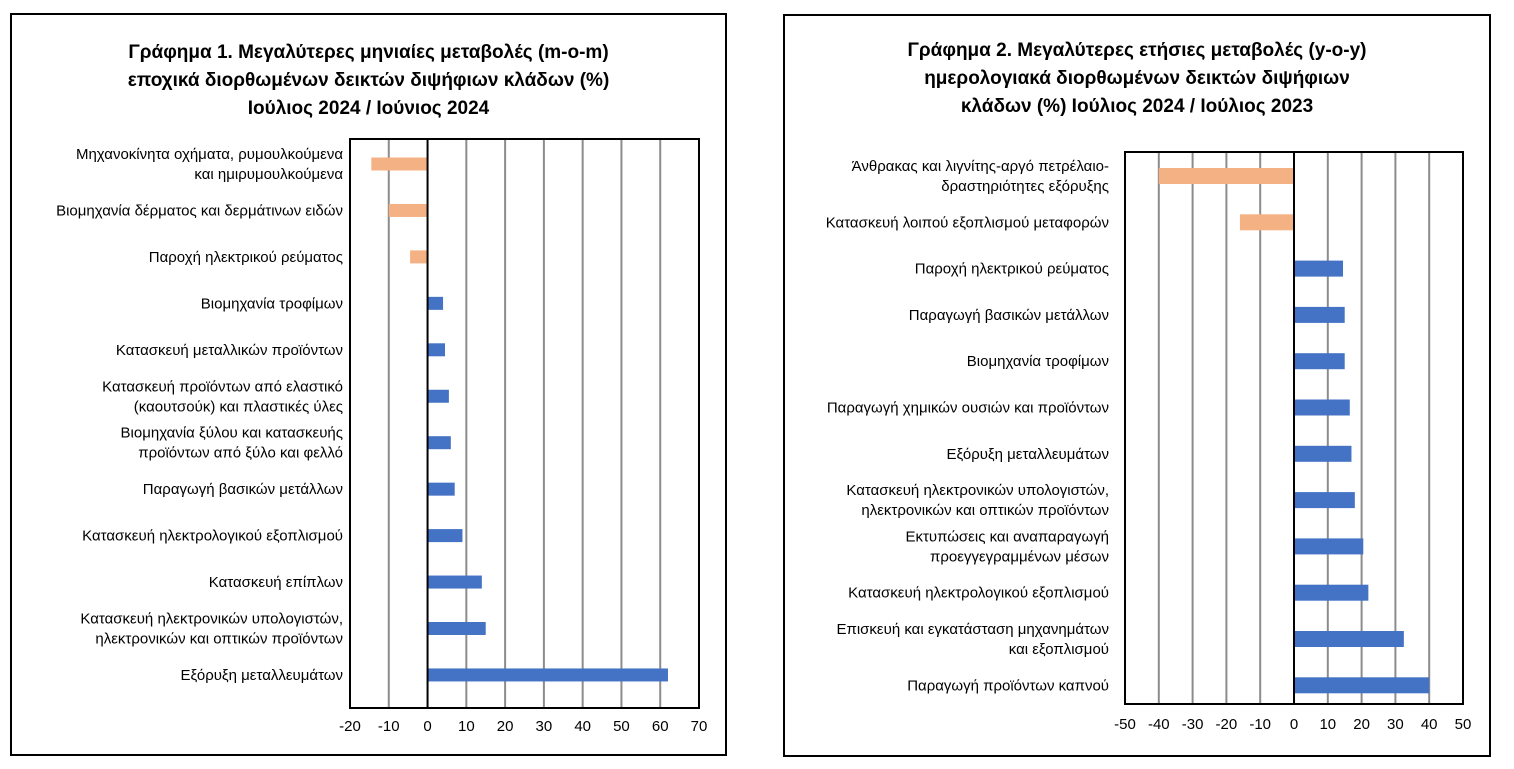 The height and width of the screenshot is (769, 1514). I want to click on chart-2-category-label-line: ηλεκτρονικών και οπτικών προϊόντων, so click(985, 510).